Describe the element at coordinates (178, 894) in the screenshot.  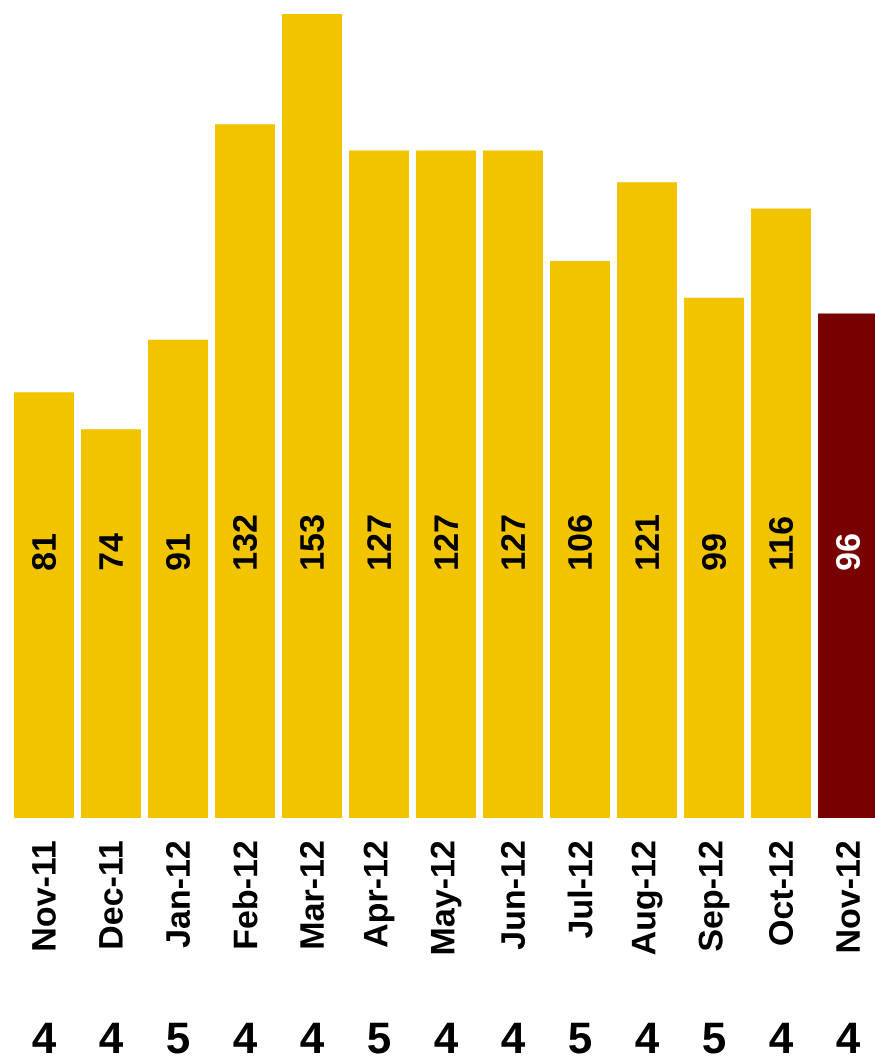
I see `x-tick-label: Jan-12` at that location.